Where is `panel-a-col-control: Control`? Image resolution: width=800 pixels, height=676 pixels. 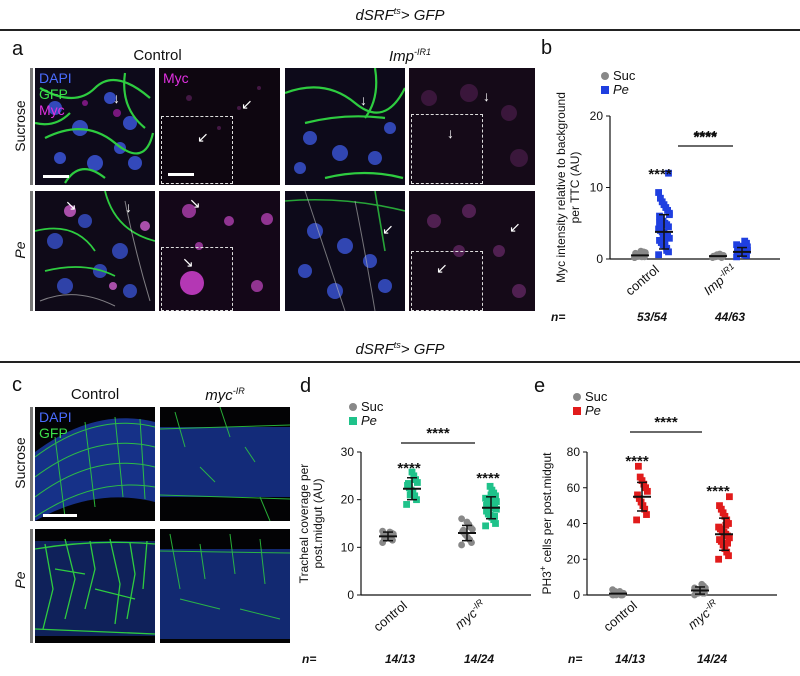
panel-a-col-control: Control is located at coordinates (157, 55).